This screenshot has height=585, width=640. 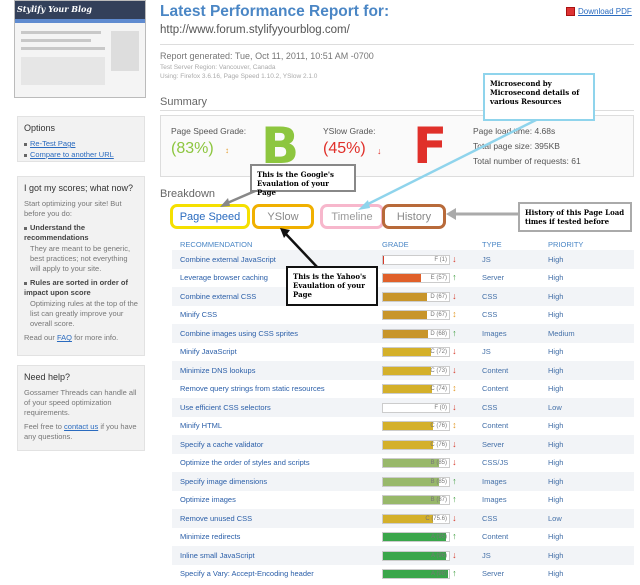 What do you see at coordinates (275, 11) in the screenshot?
I see `page-title: Latest Performance Report for:` at bounding box center [275, 11].